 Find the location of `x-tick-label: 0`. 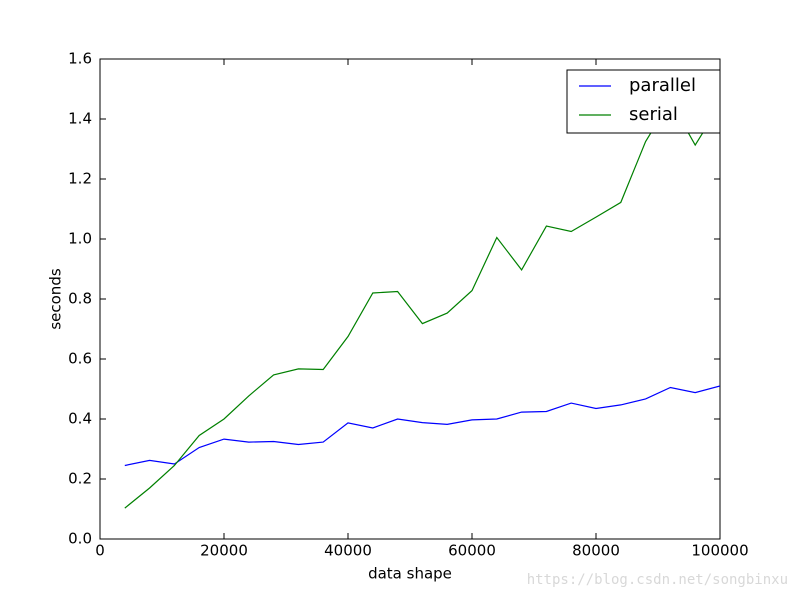

x-tick-label: 0 is located at coordinates (100, 551).